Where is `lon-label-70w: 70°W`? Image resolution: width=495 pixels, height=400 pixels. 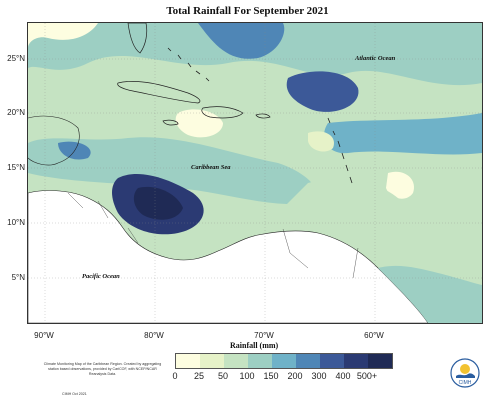 lon-label-70w: 70°W is located at coordinates (264, 335).